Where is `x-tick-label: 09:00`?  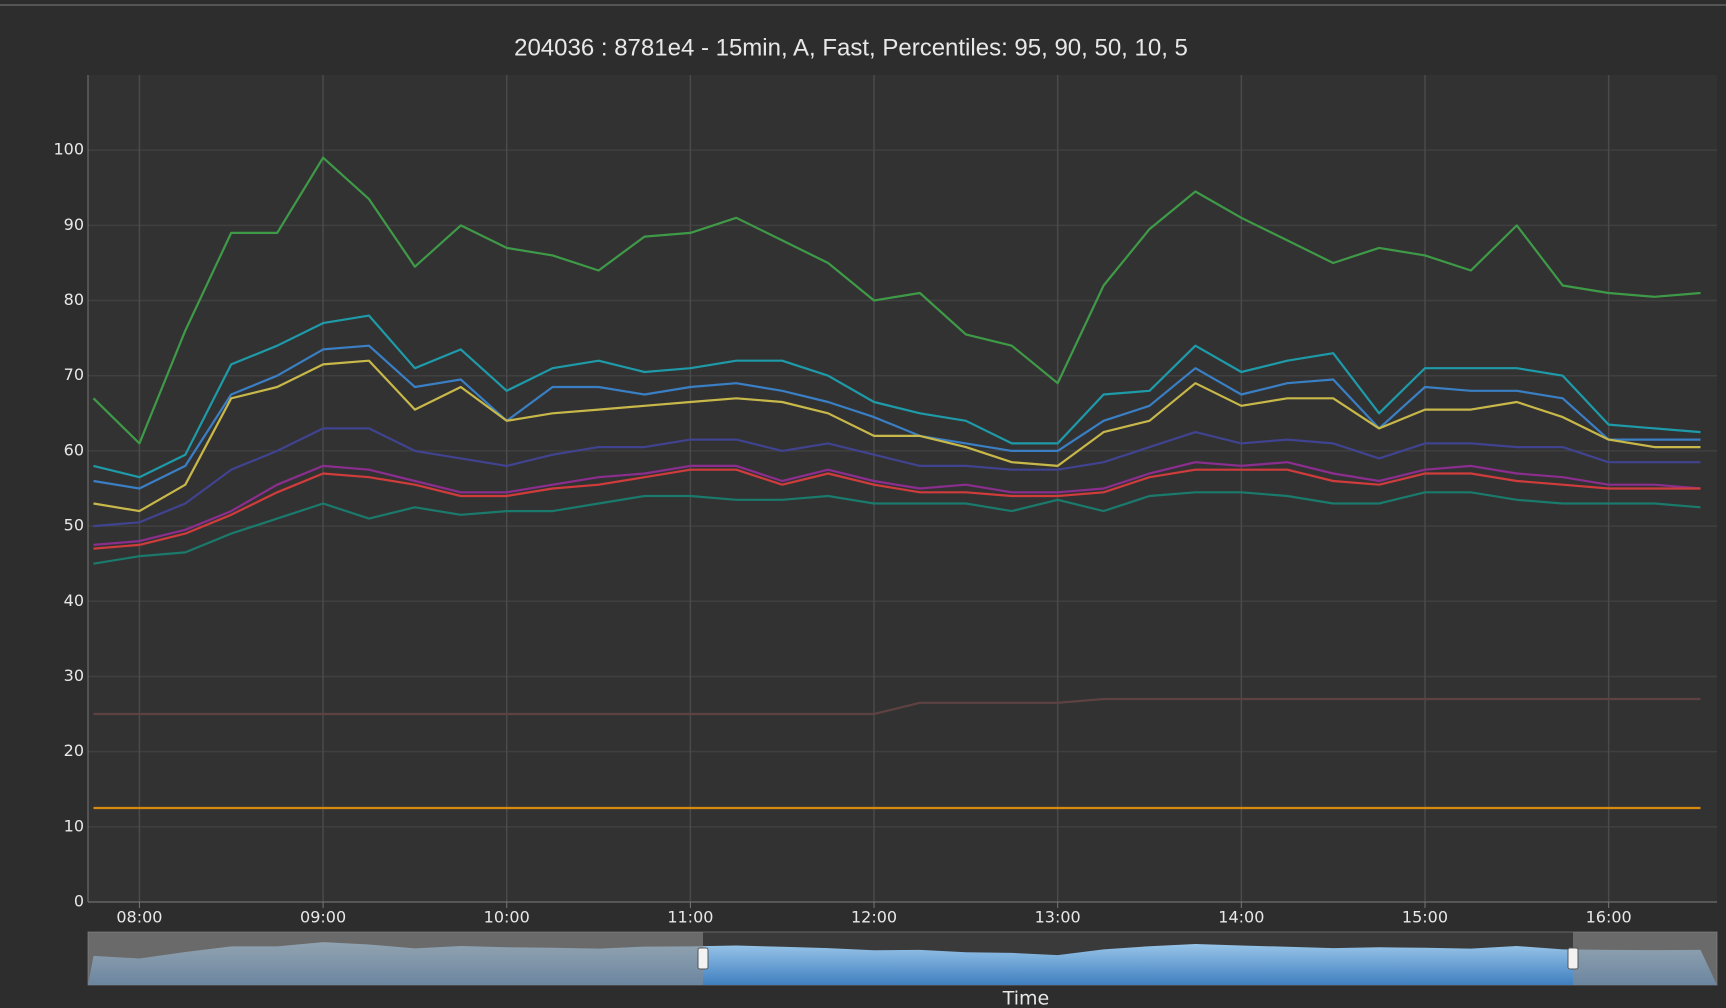 x-tick-label: 09:00 is located at coordinates (323, 917).